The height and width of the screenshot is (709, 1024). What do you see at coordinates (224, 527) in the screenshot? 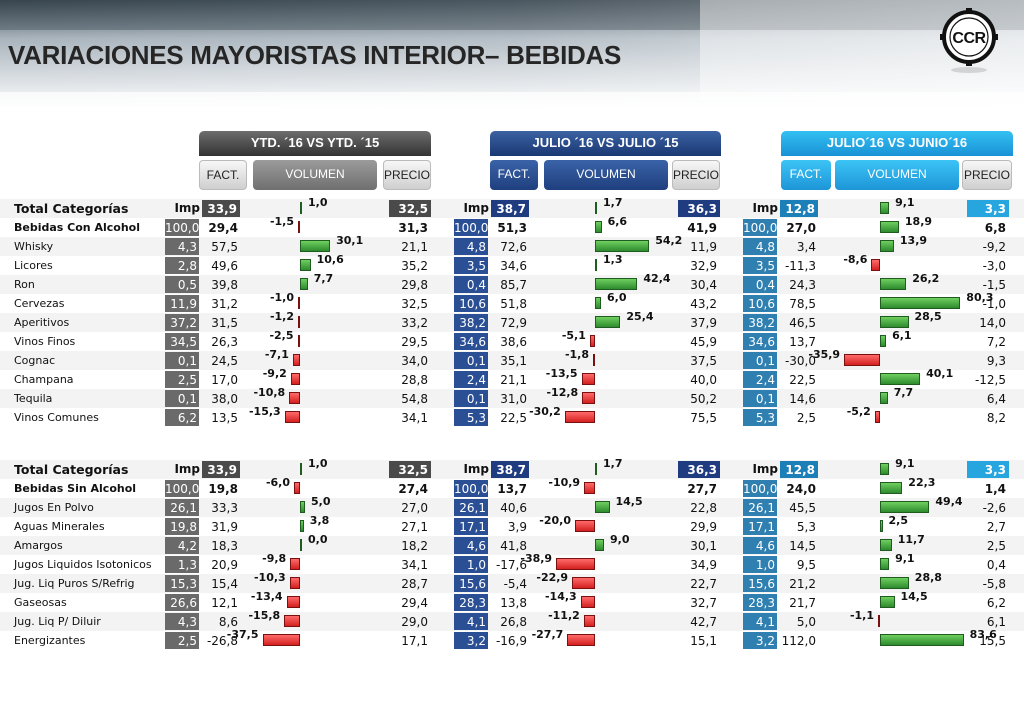
I see `fact-value: 31,9` at bounding box center [224, 527].